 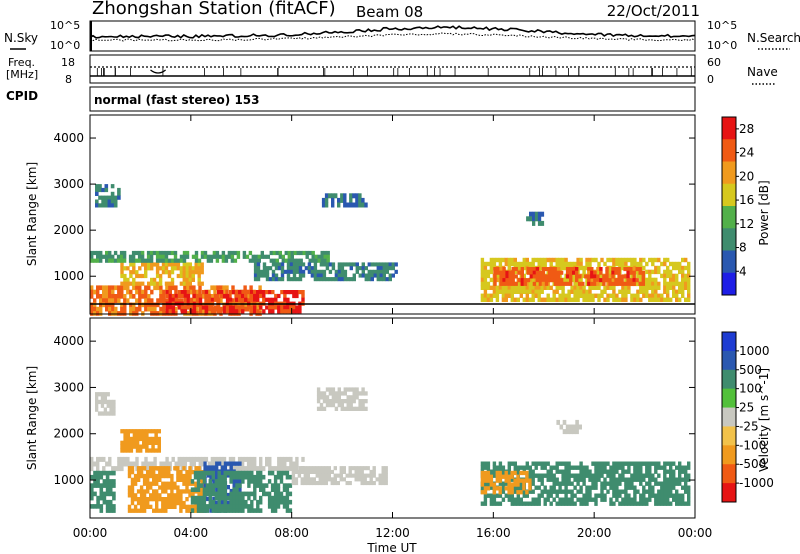 What do you see at coordinates (764, 420) in the screenshot?
I see `velocity-colorbar-label-text: Velocity [m s^-1]` at bounding box center [764, 420].